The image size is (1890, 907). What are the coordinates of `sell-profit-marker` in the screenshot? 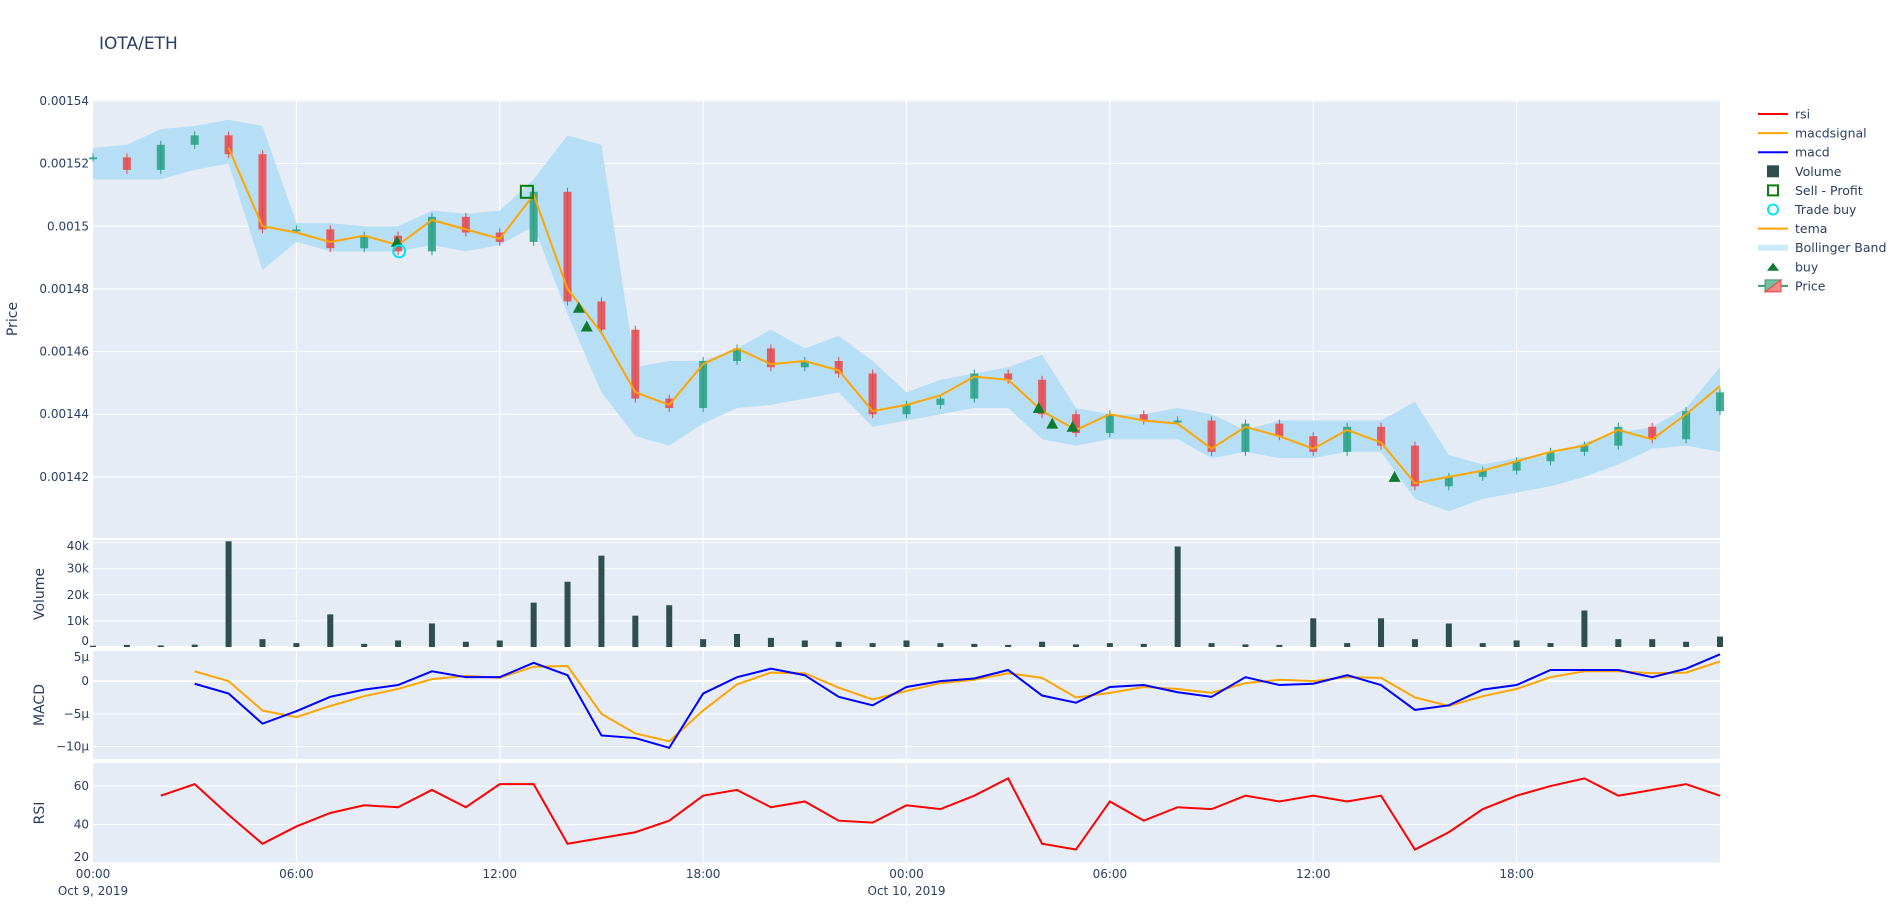 It's located at (526, 191).